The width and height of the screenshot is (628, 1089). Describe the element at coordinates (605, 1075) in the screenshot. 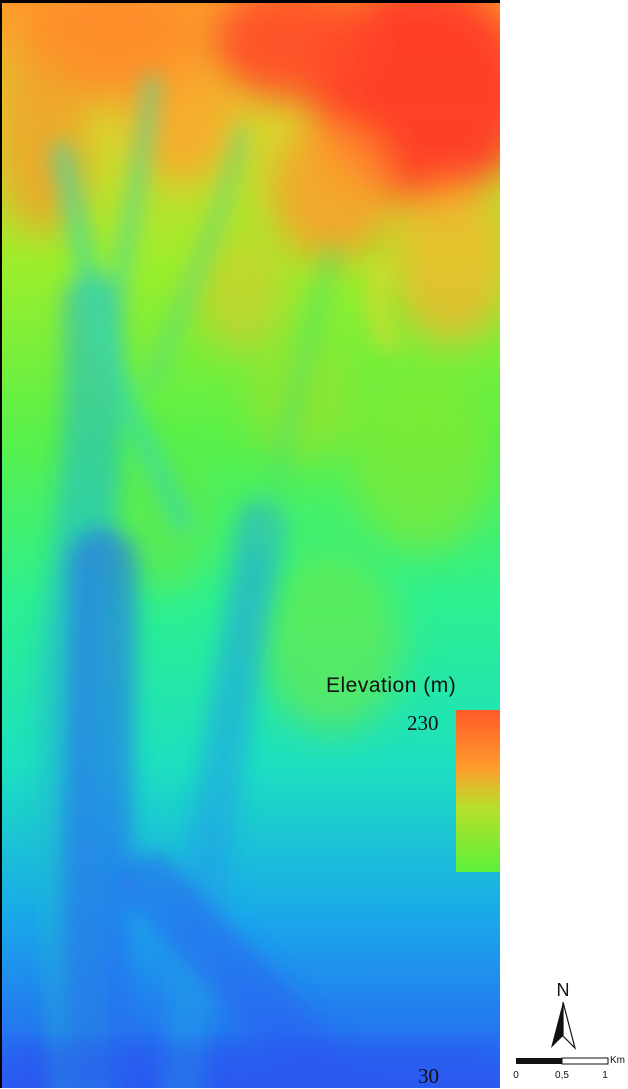

I see `scale-tick-2: 1` at that location.